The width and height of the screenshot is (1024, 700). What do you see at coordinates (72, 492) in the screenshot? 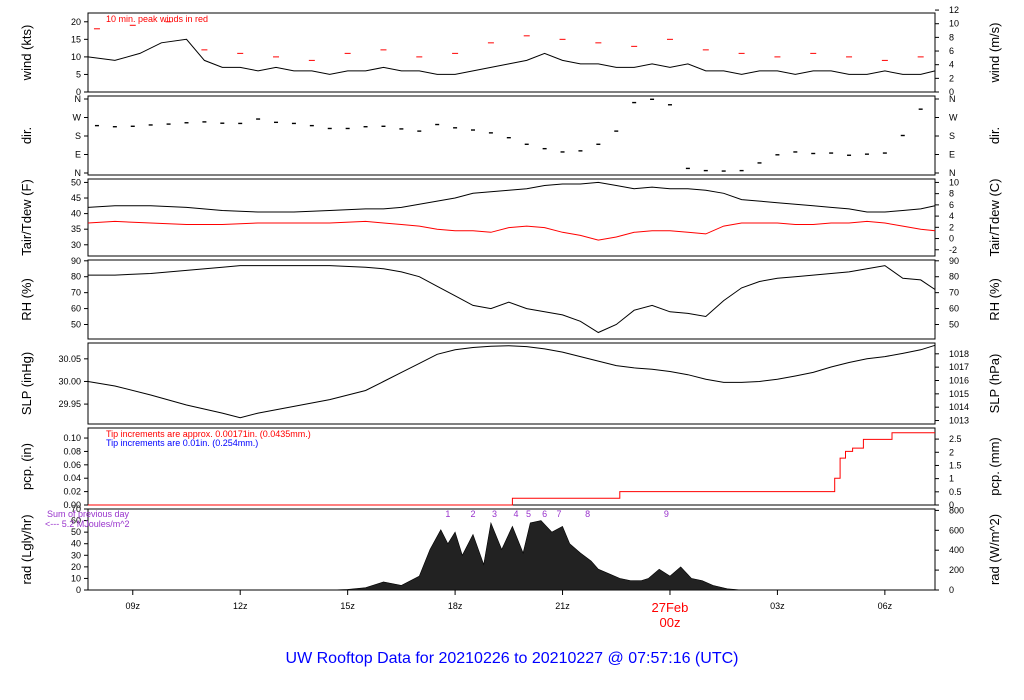
I see `left-tick-label: 0.02` at bounding box center [72, 492].